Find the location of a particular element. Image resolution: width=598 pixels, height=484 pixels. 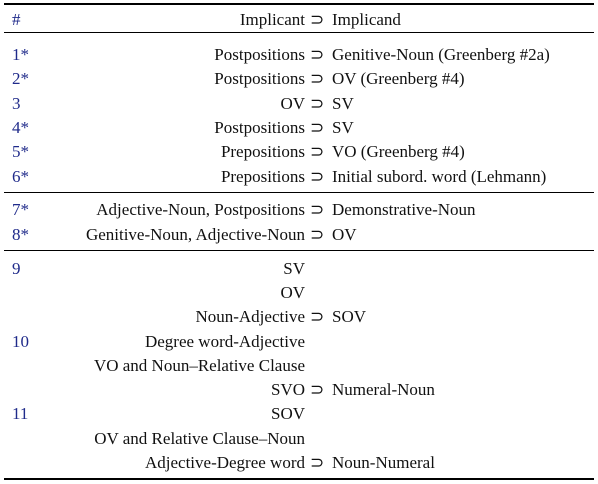

implicand: Genitive-Noun (Greenberg #2a) is located at coordinates (441, 54).